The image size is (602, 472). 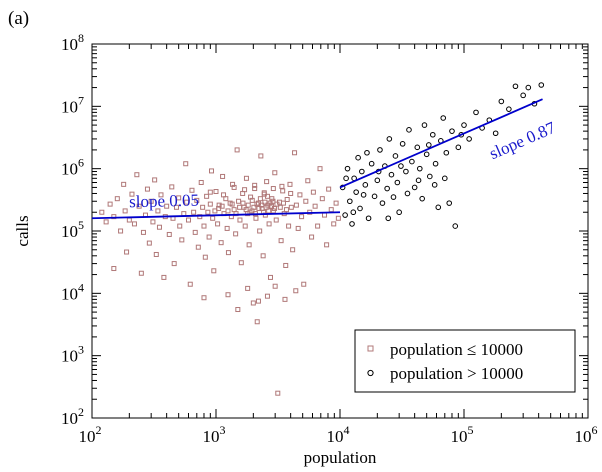 I want to click on fit-label: slope 0.05, so click(x=164, y=201).